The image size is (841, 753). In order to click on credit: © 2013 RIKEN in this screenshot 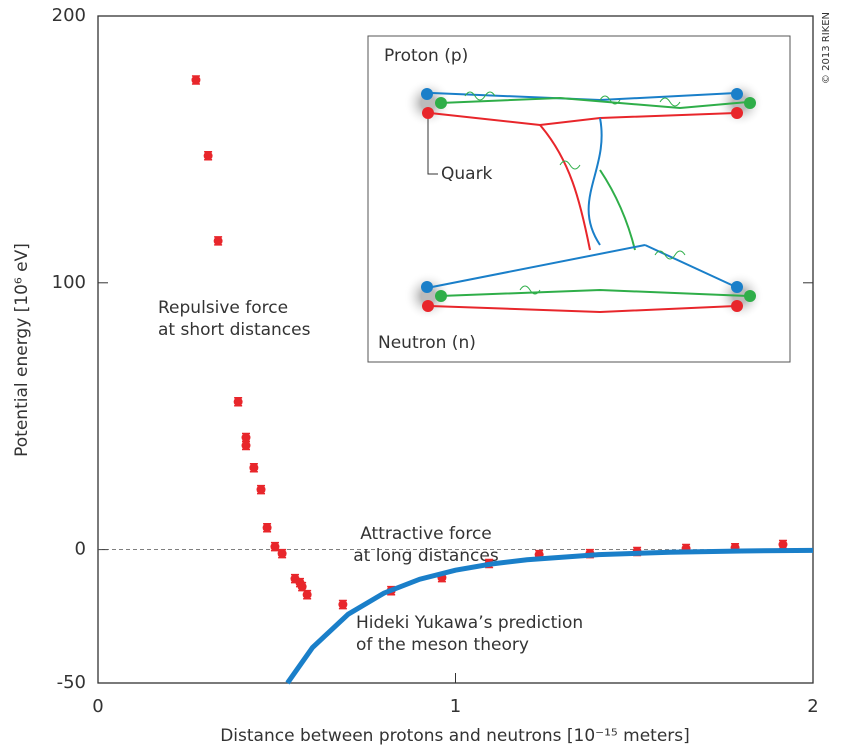, I will do `click(826, 48)`.